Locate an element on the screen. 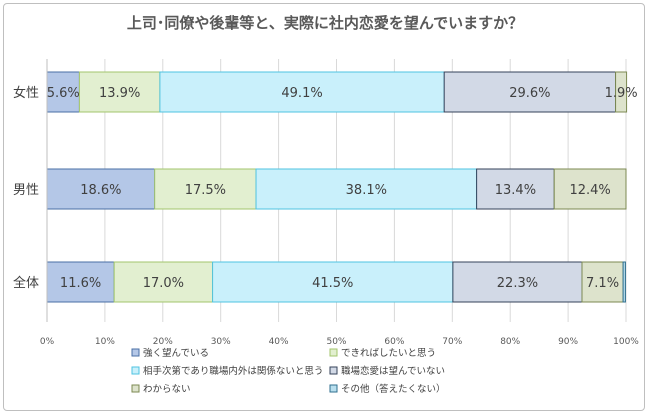 The image size is (650, 416). data-label: 41.5% is located at coordinates (332, 283).